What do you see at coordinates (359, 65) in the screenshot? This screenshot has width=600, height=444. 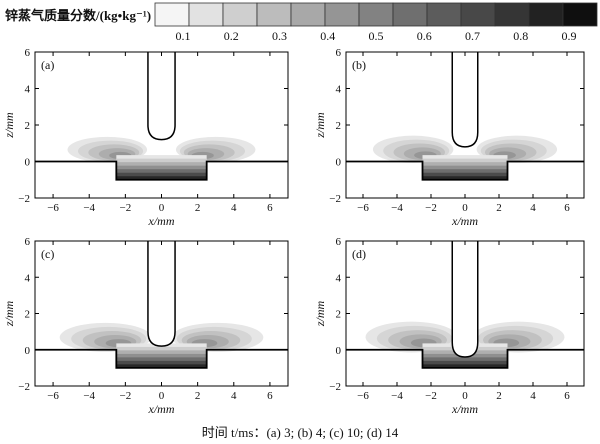 I see `panel-label: (b)` at bounding box center [359, 65].